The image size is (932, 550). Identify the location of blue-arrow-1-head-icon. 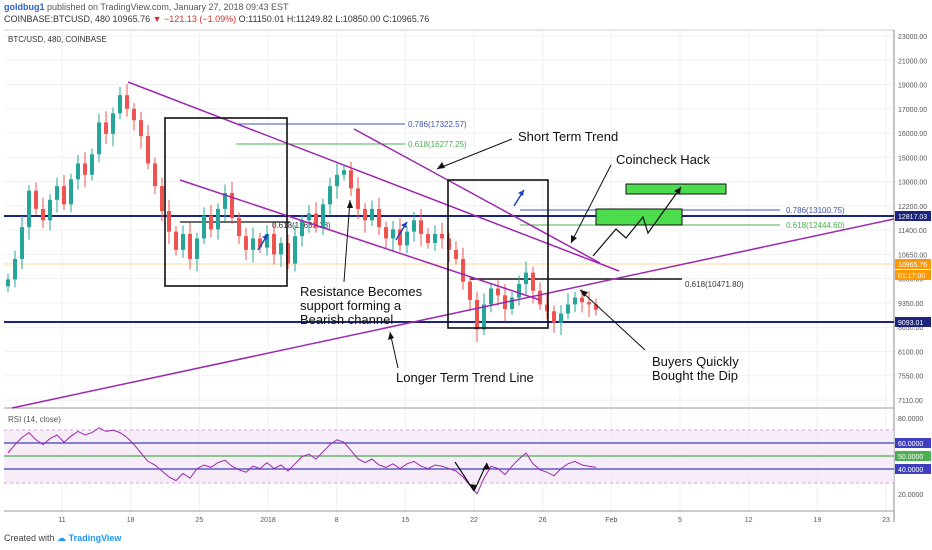
(265, 237).